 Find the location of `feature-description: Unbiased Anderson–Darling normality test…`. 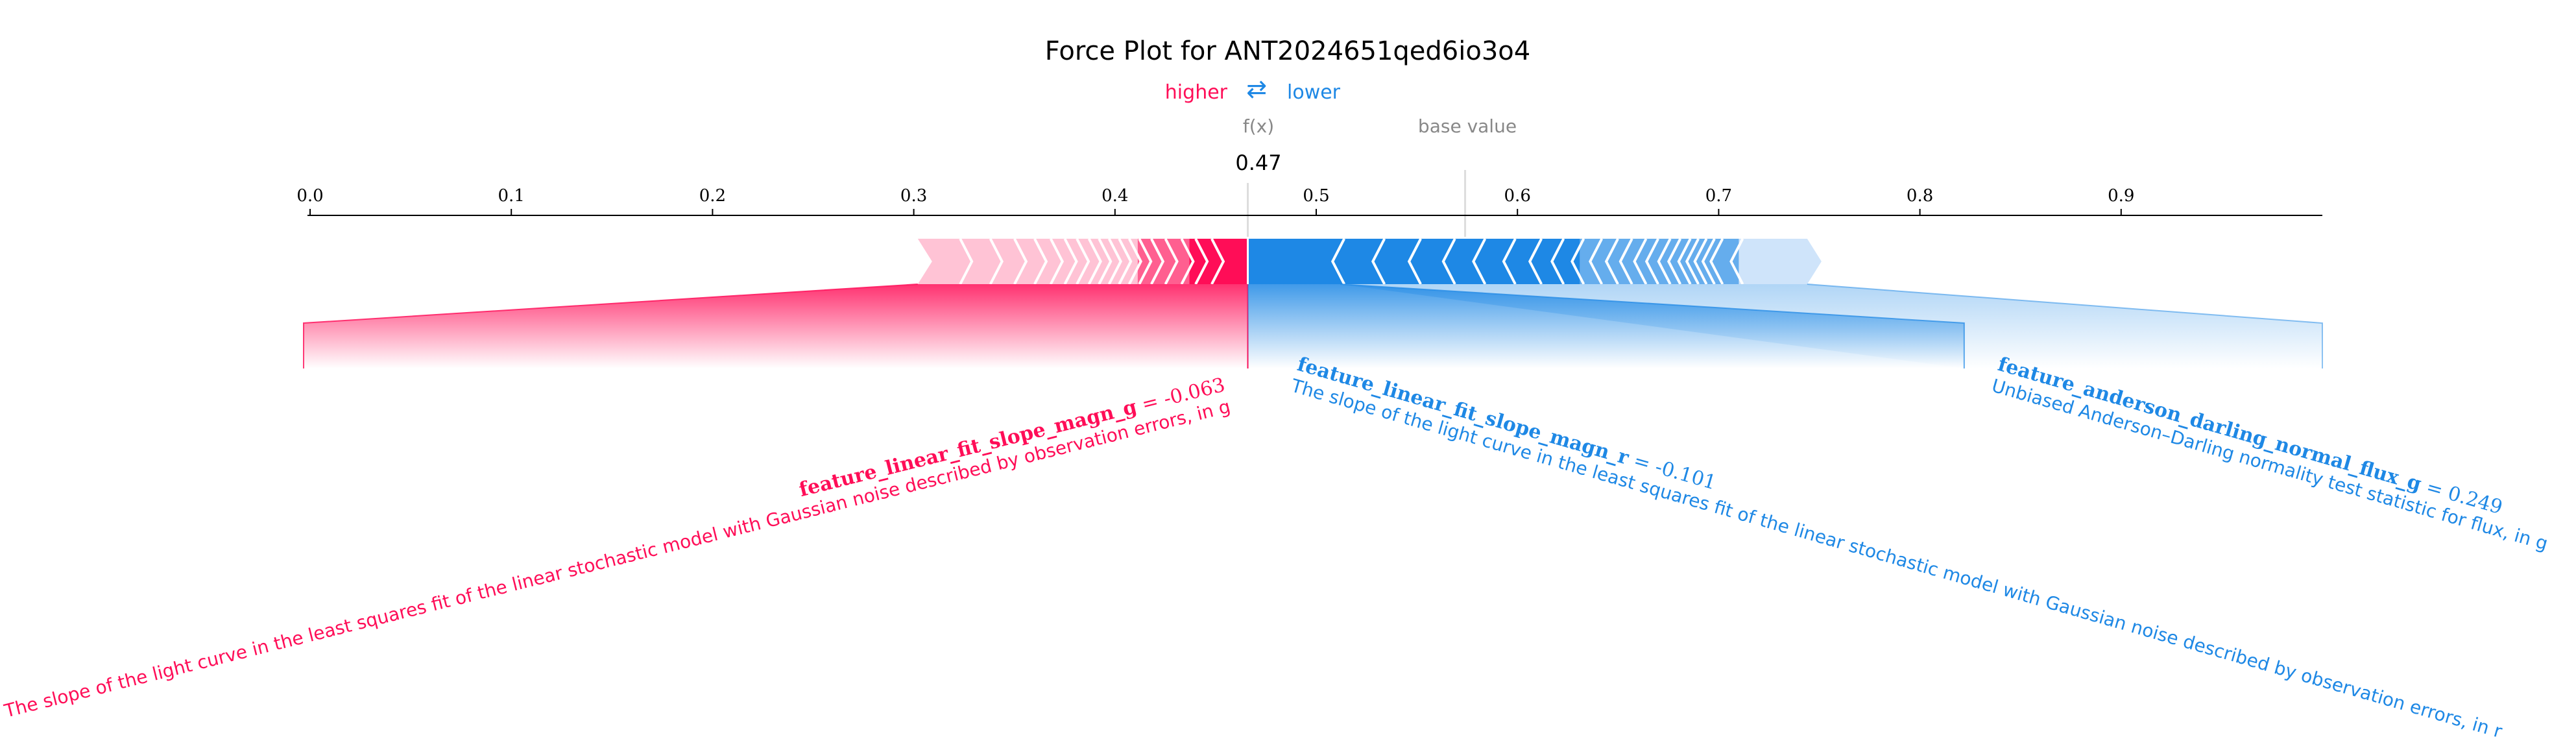

feature-description: Unbiased Anderson–Darling normality test… is located at coordinates (2270, 465).